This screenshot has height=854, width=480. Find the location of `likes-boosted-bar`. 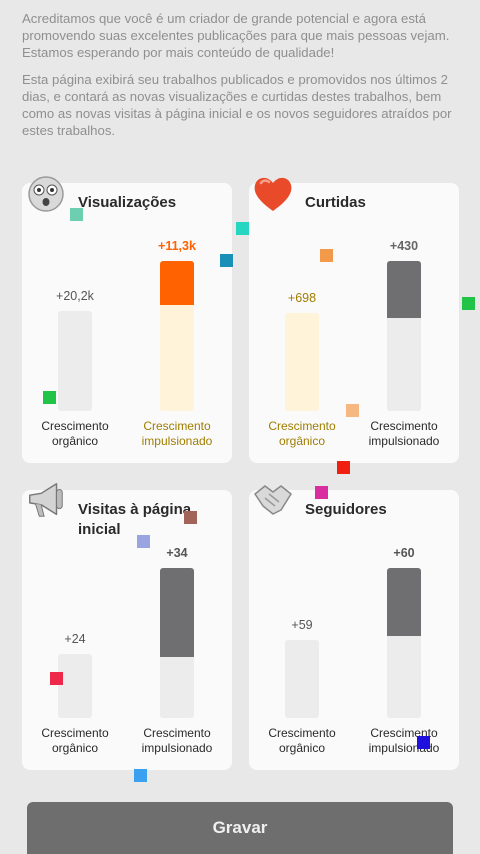

likes-boosted-bar is located at coordinates (404, 336).